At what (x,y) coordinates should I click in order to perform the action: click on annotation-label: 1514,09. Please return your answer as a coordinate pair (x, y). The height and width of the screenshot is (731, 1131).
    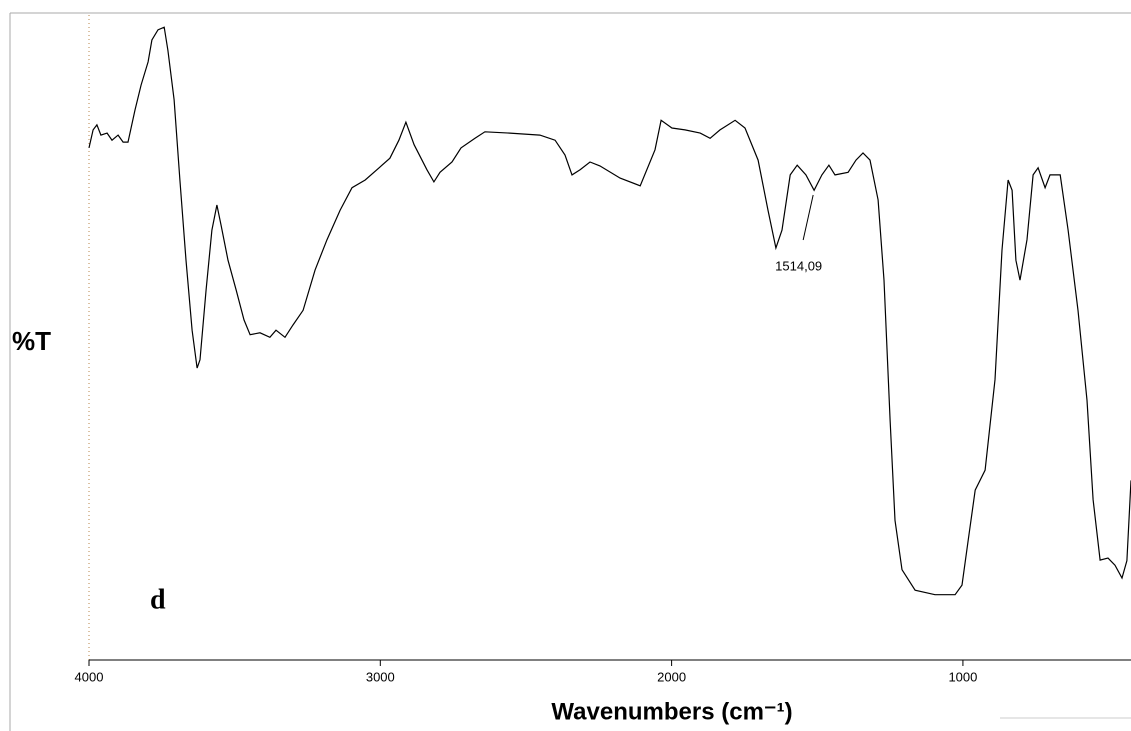
    Looking at the image, I should click on (798, 265).